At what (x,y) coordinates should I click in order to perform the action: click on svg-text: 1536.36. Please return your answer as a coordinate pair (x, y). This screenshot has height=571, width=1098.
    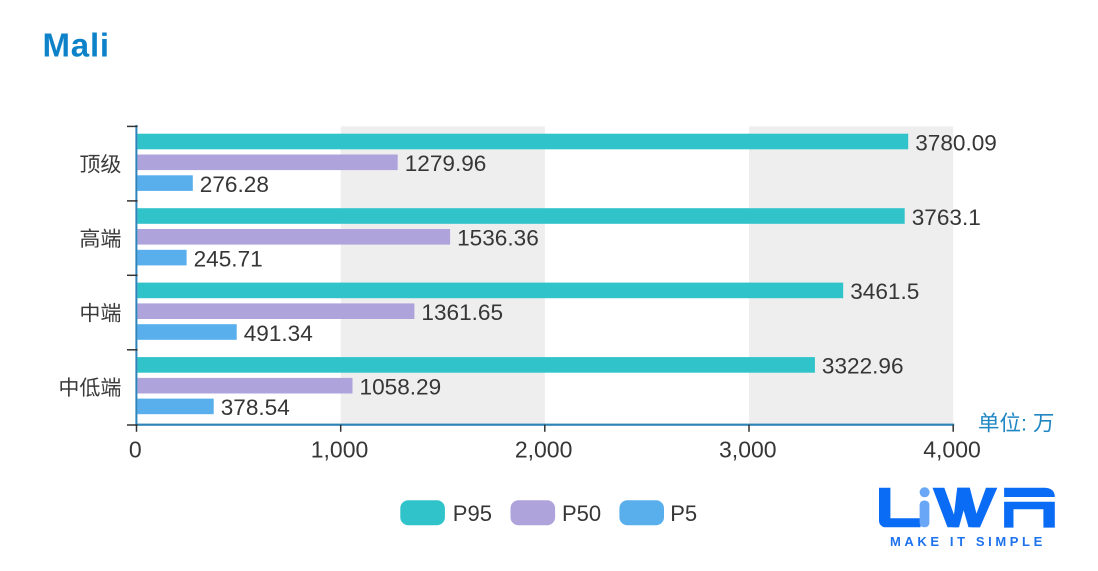
    Looking at the image, I should click on (498, 238).